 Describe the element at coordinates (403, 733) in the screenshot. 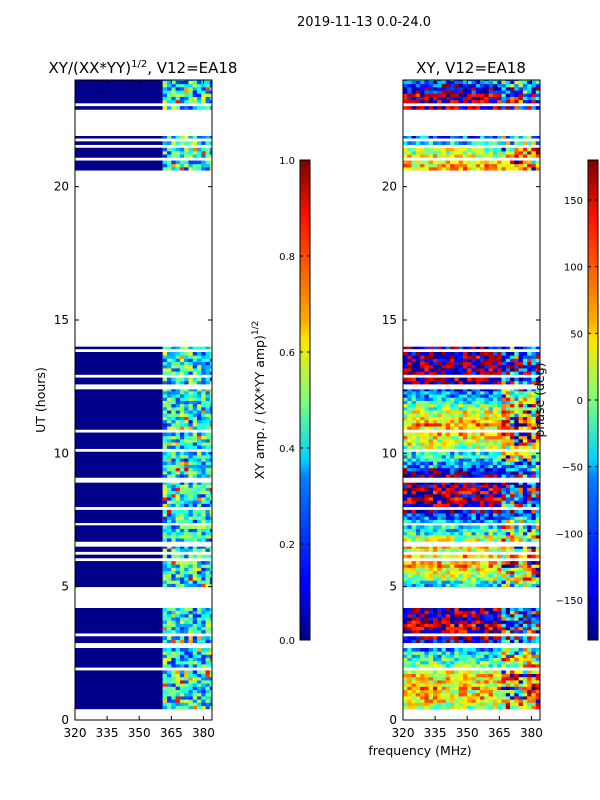

I see `x-tick-label: 320` at that location.